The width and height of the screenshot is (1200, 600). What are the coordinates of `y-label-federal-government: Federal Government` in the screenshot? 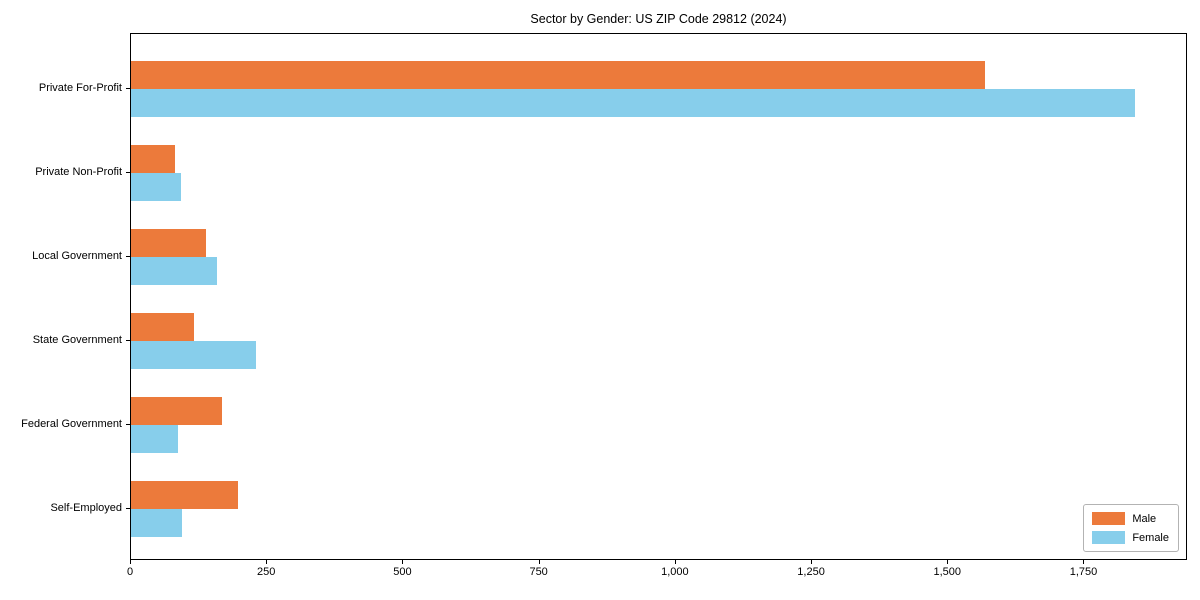 It's located at (71, 424).